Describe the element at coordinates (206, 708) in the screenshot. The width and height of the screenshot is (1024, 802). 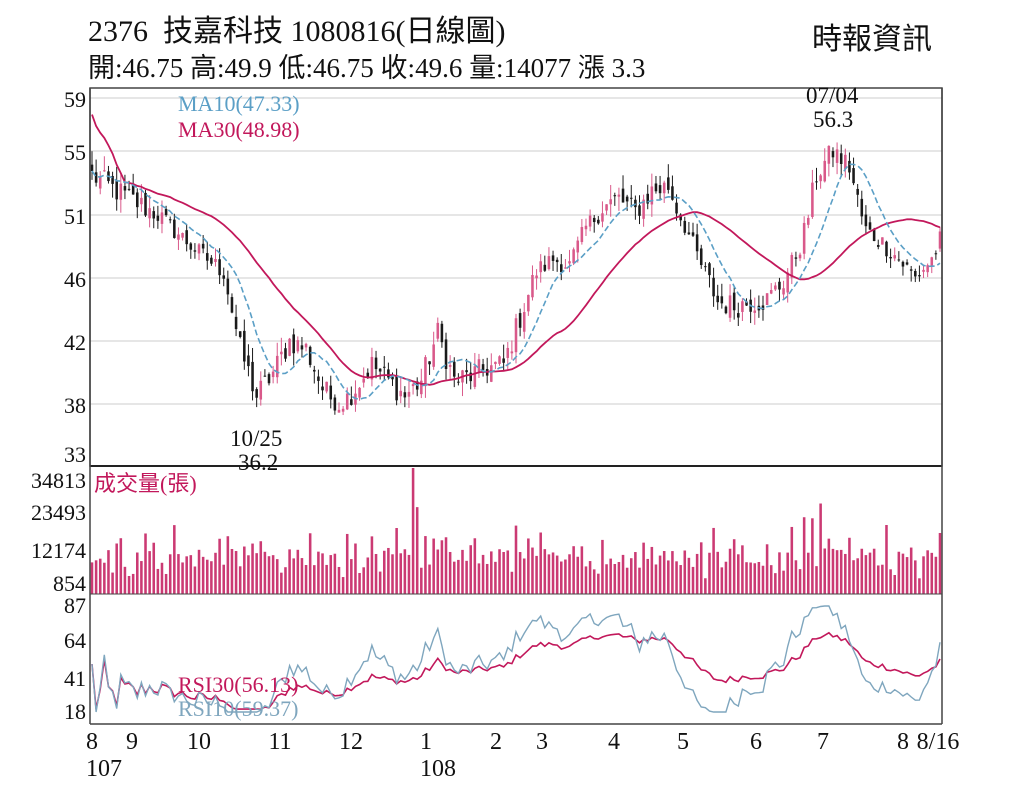
I see `legend-rsi10-name: RSI10` at that location.